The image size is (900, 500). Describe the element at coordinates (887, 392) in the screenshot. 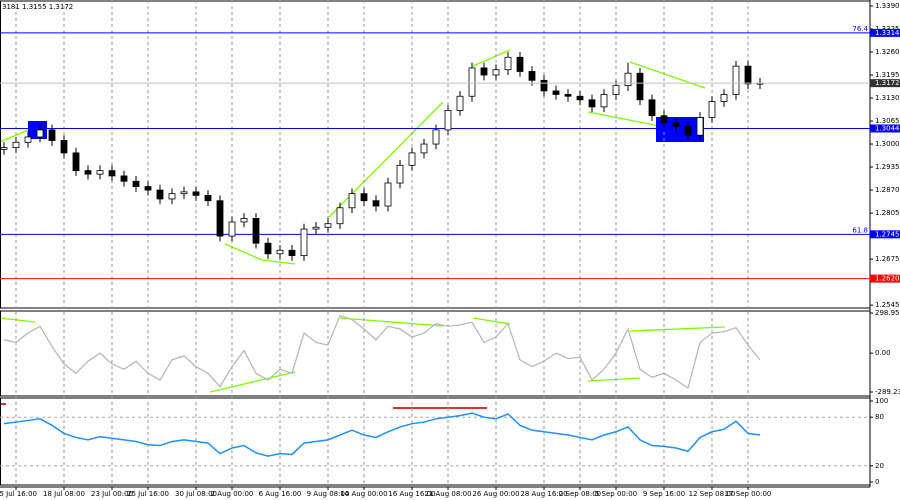

I see `y-tick-label: -289.236` at that location.